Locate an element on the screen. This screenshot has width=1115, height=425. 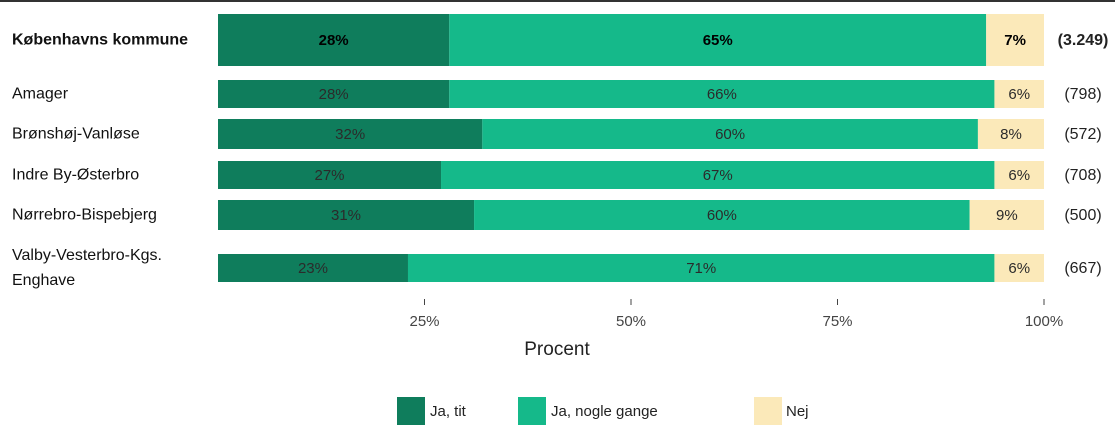
value-label: 32% is located at coordinates (350, 134).